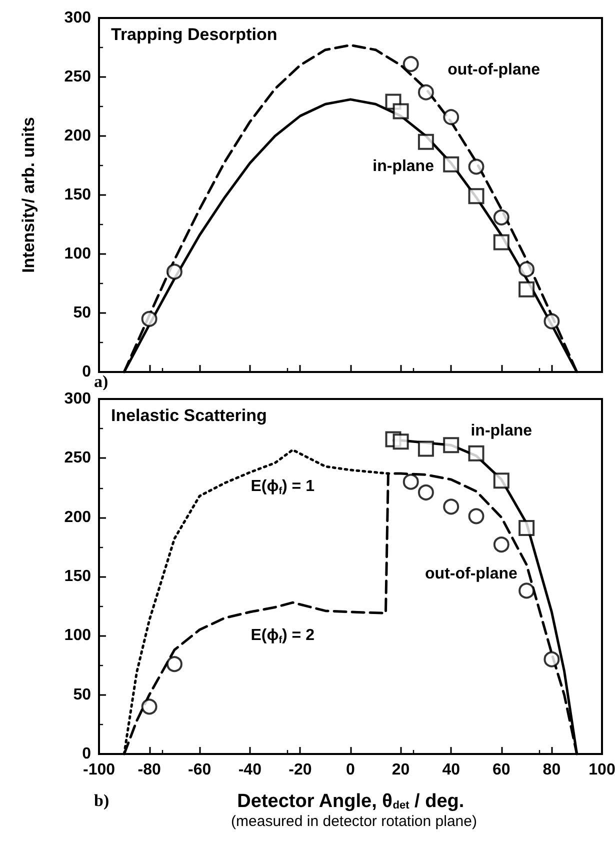 This screenshot has height=842, width=615. What do you see at coordinates (28, 195) in the screenshot?
I see `y-axis-title: Intensity/ arb. units` at bounding box center [28, 195].